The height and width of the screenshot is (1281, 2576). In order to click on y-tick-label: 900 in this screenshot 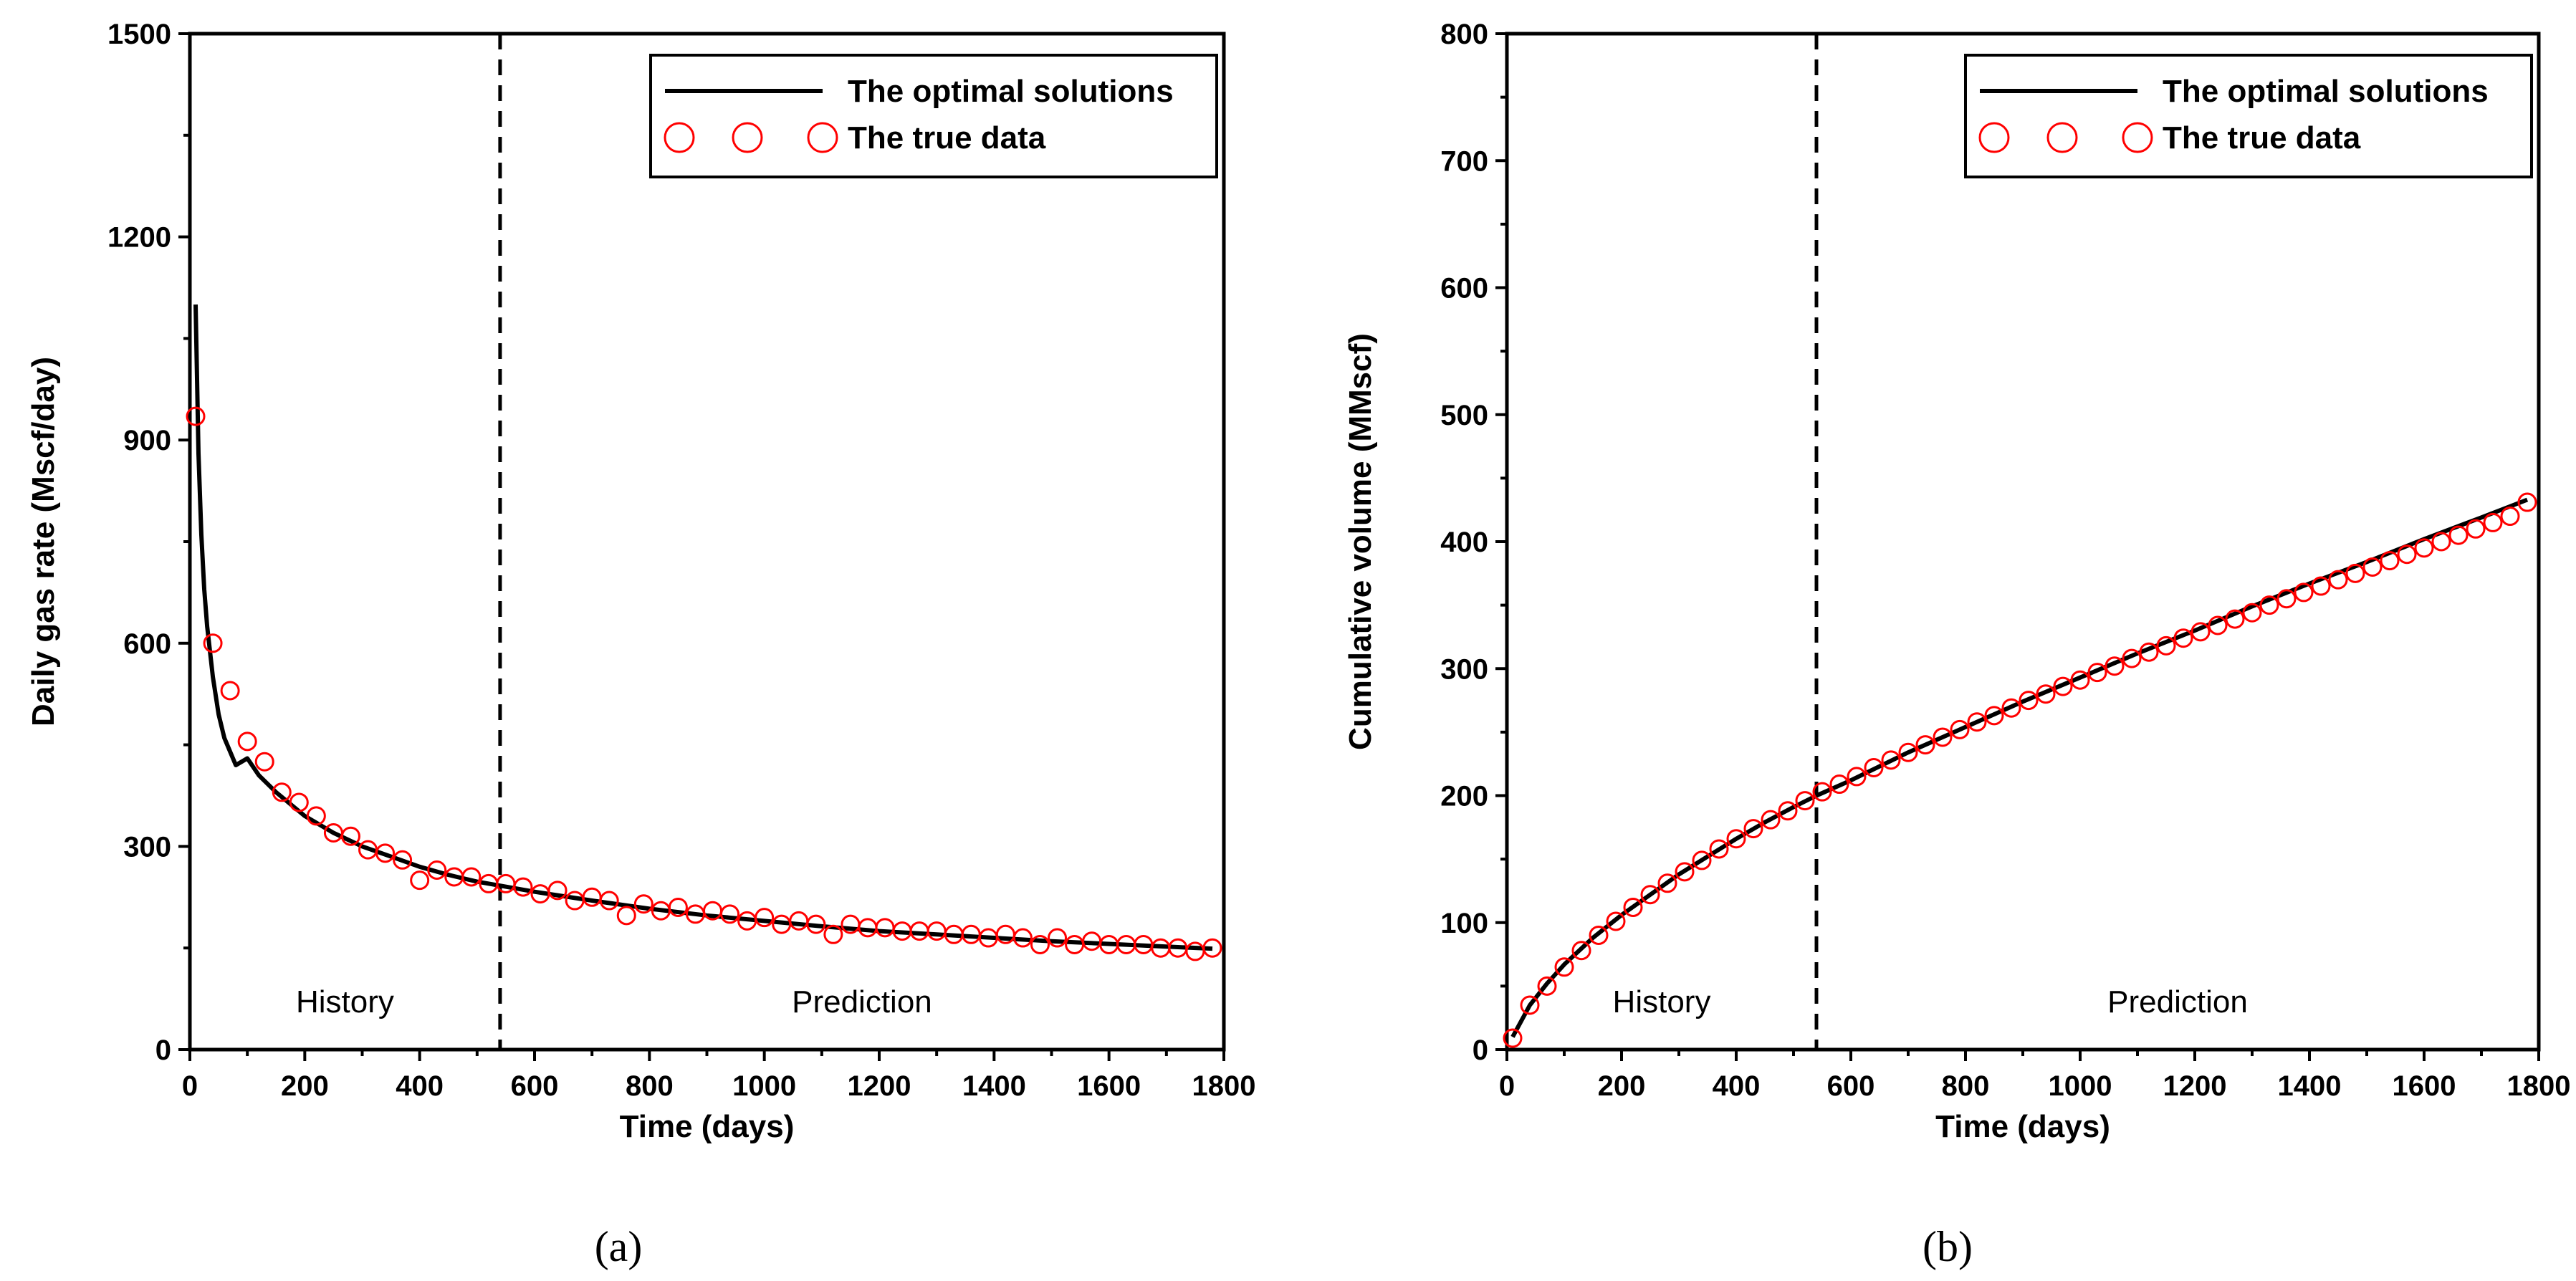, I will do `click(147, 441)`.